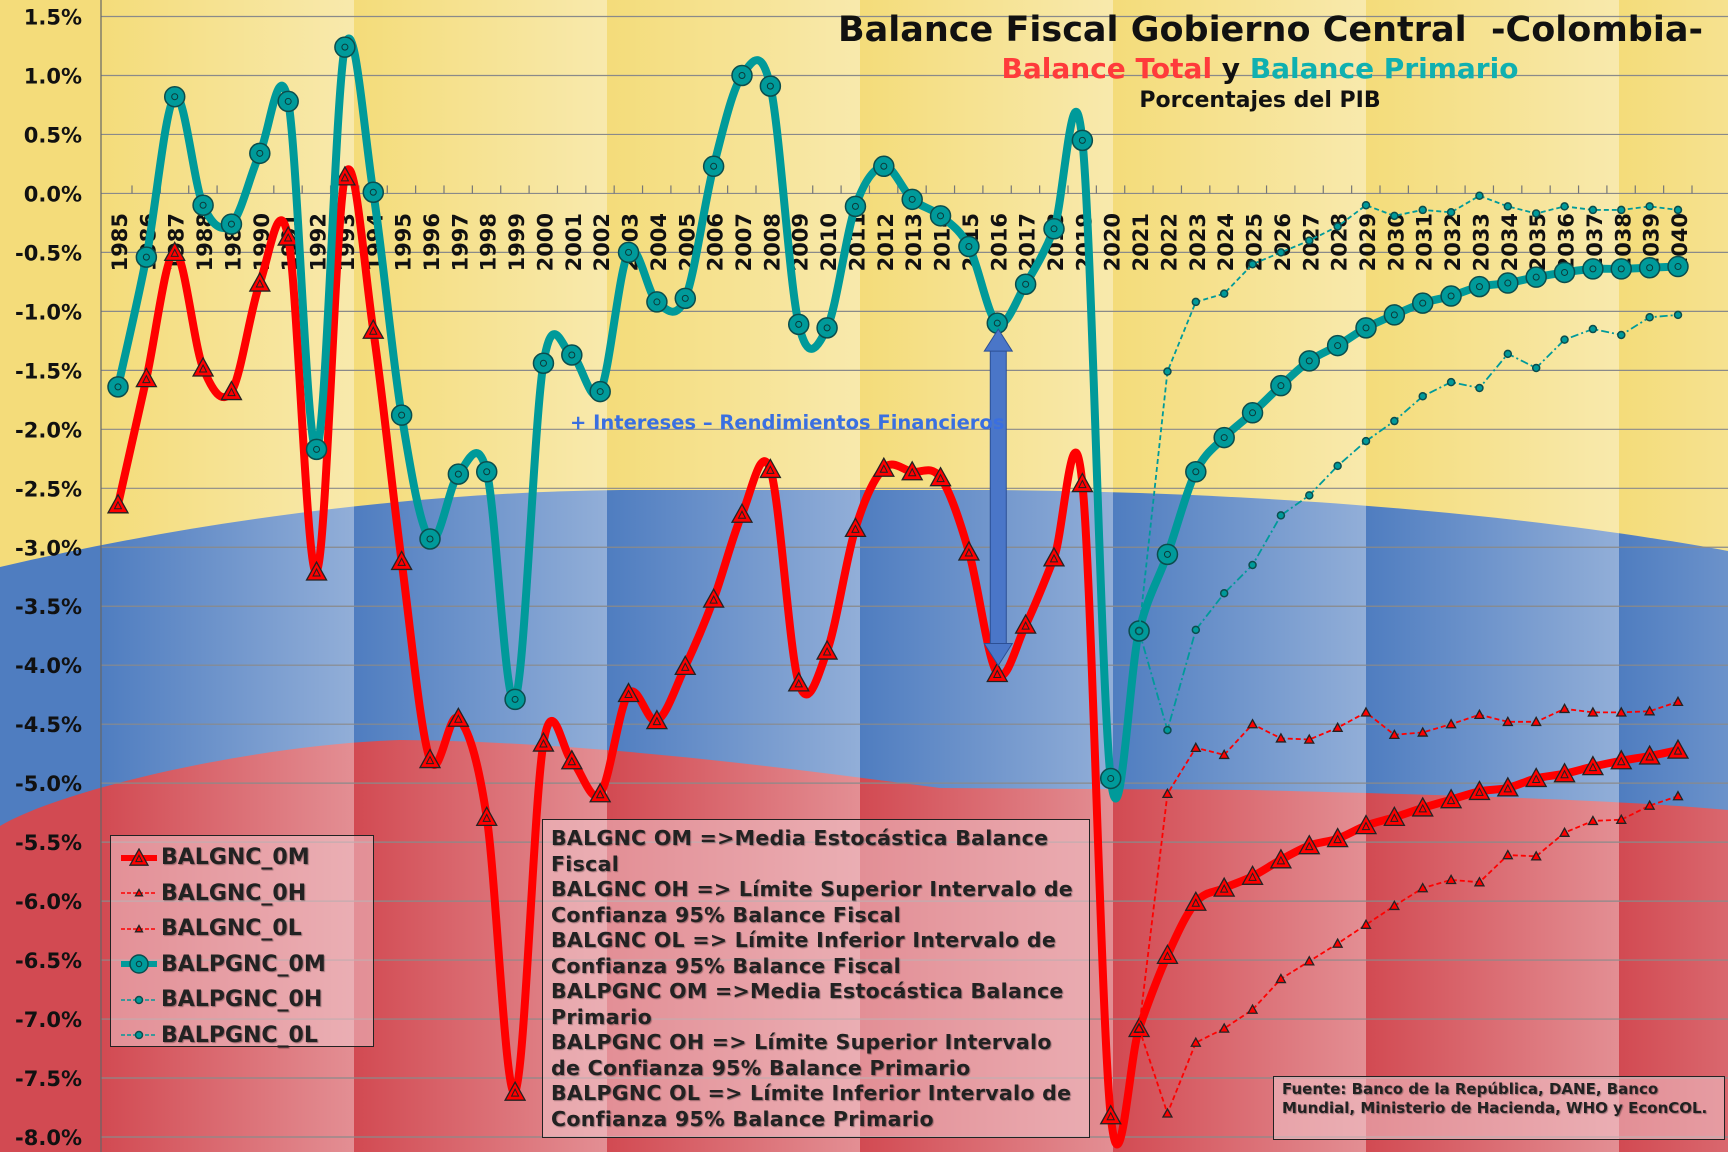 The height and width of the screenshot is (1152, 1728). I want to click on circle-line-icon, so click(139, 1035).